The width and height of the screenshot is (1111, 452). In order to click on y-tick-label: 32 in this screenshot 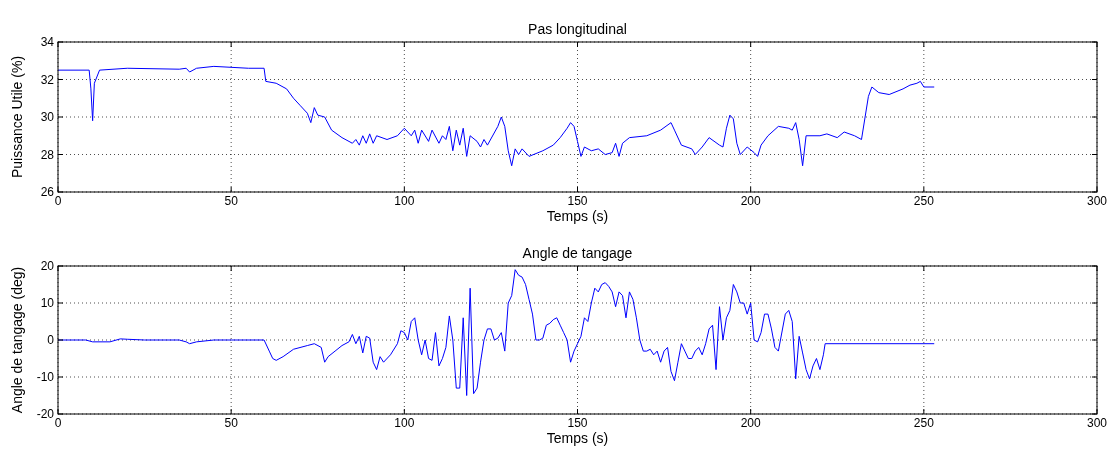, I will do `click(47, 79)`.